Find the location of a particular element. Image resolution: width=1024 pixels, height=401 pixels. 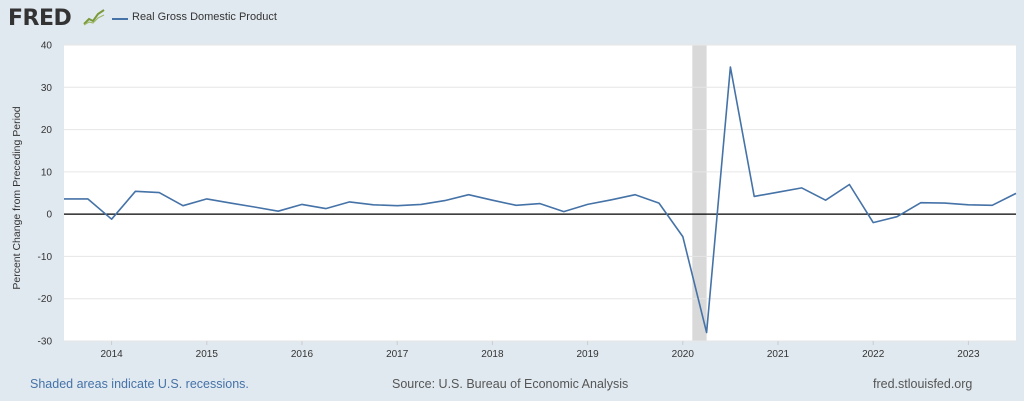

source-note: Source: U.S. Bureau of Economic Analysis is located at coordinates (510, 384).